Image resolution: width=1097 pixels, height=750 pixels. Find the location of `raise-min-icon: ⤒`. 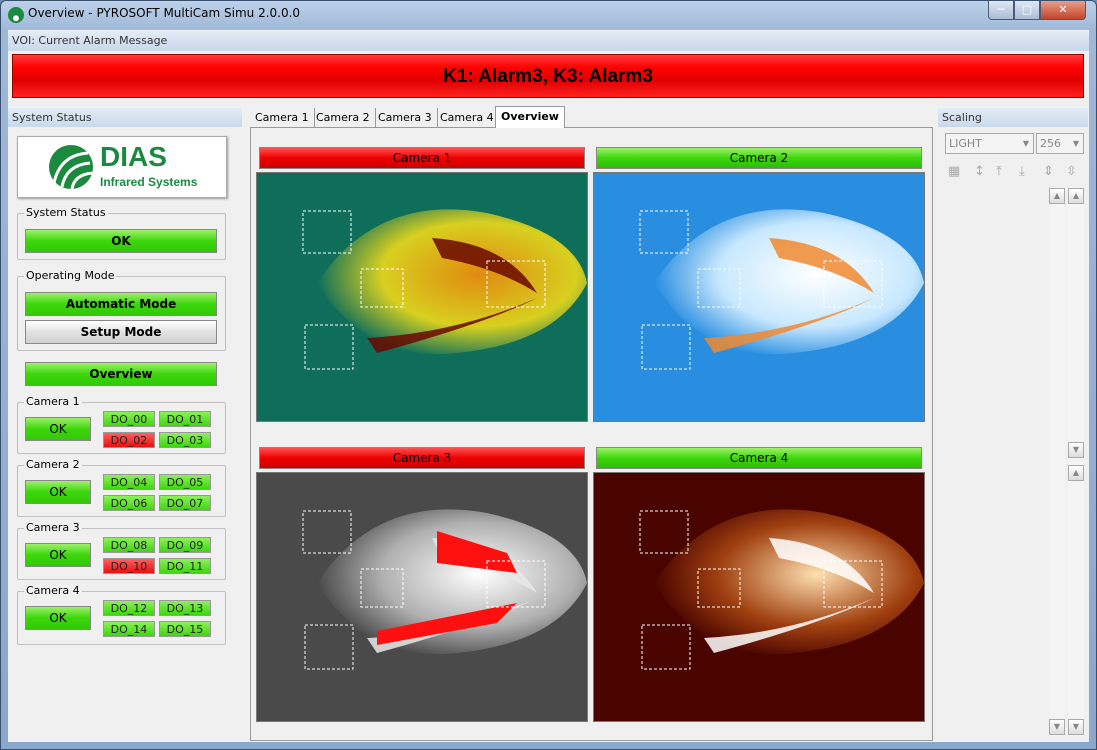

raise-min-icon: ⤒ is located at coordinates (999, 171).